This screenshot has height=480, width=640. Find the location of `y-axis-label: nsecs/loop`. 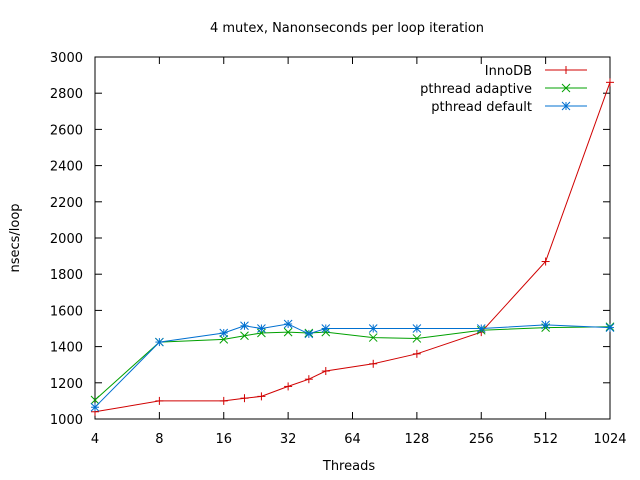

y-axis-label: nsecs/loop is located at coordinates (15, 237).